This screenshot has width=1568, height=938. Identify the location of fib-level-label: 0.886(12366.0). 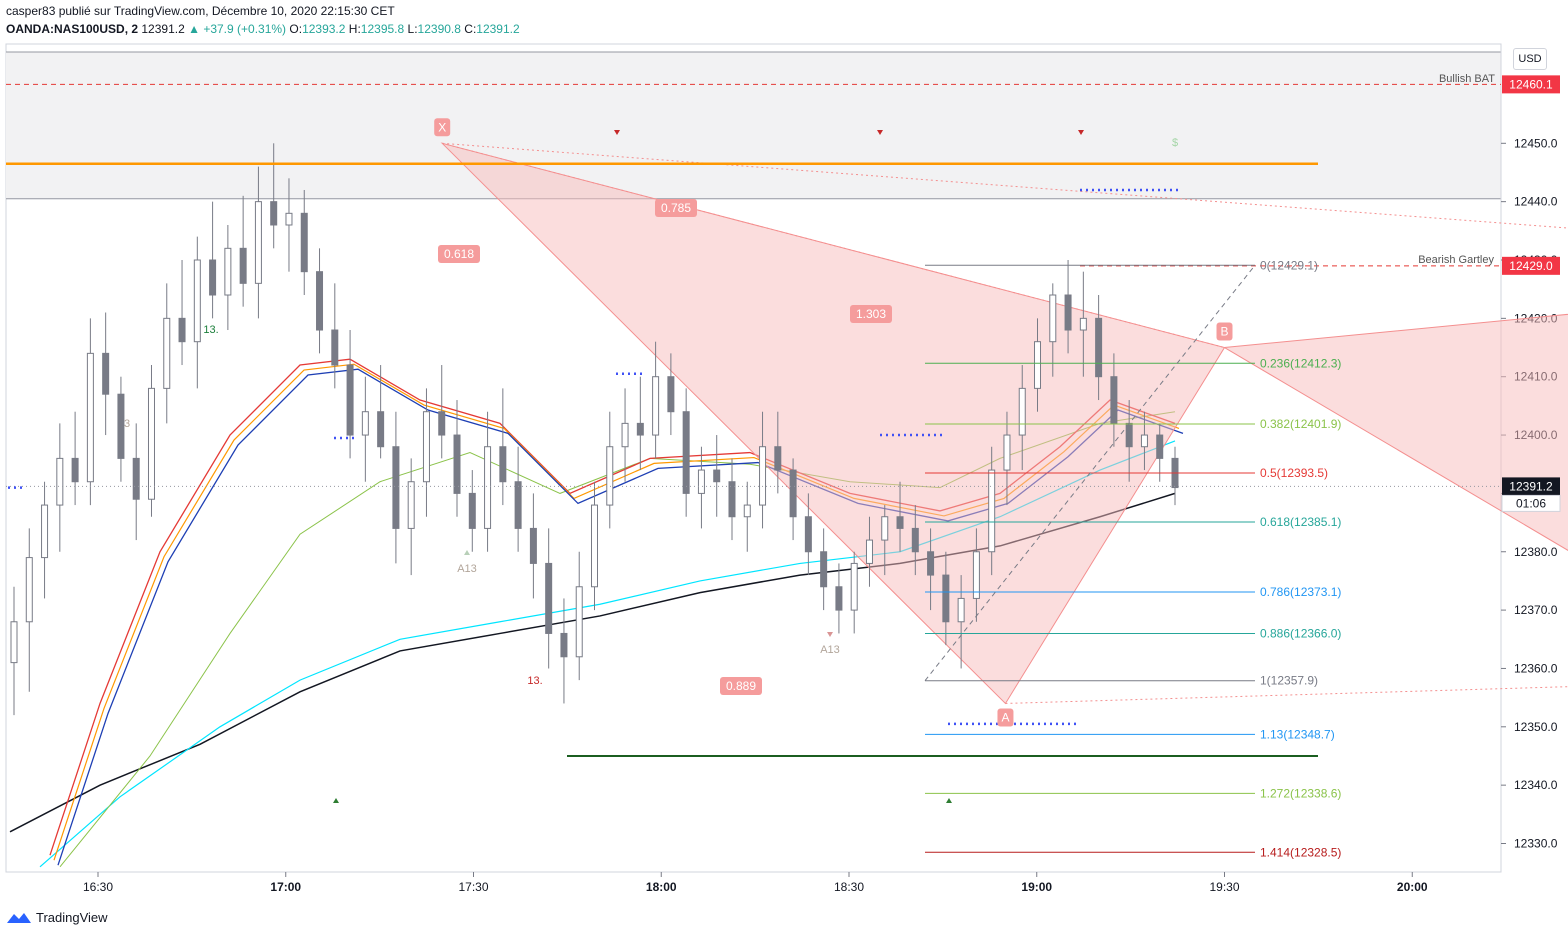
(1300, 633).